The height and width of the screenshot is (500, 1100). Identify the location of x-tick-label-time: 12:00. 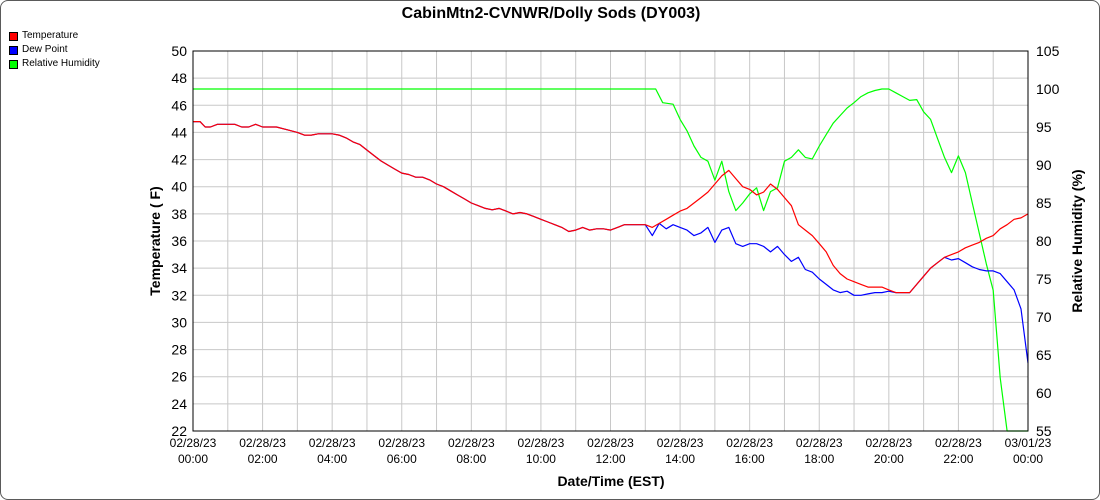
(610, 459).